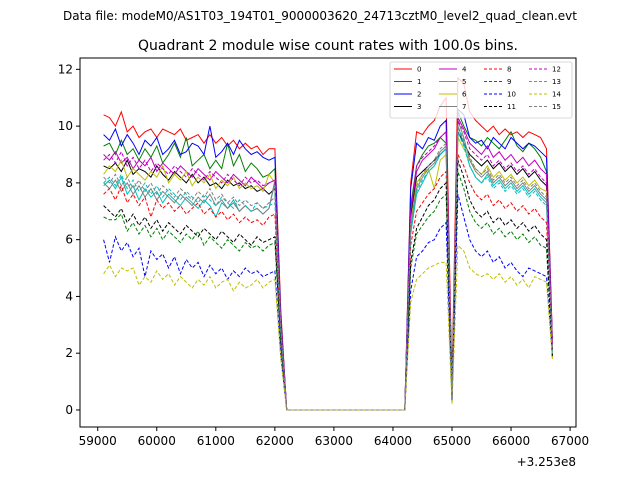 This screenshot has width=640, height=480. What do you see at coordinates (464, 82) in the screenshot?
I see `legend-label-5: 5` at bounding box center [464, 82].